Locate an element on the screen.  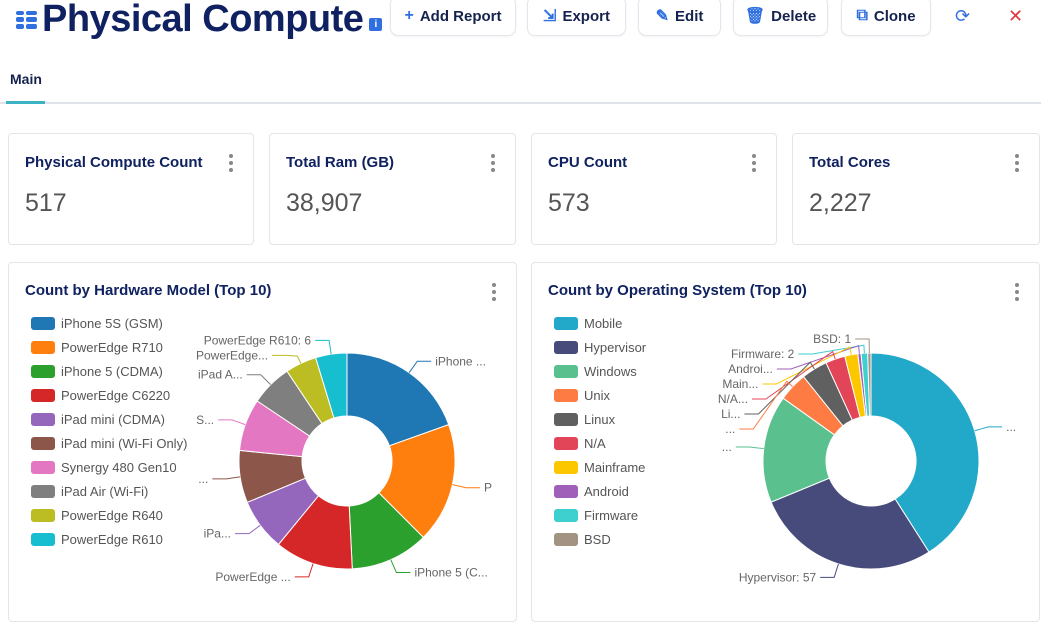
legend-item: N/A is located at coordinates (600, 443).